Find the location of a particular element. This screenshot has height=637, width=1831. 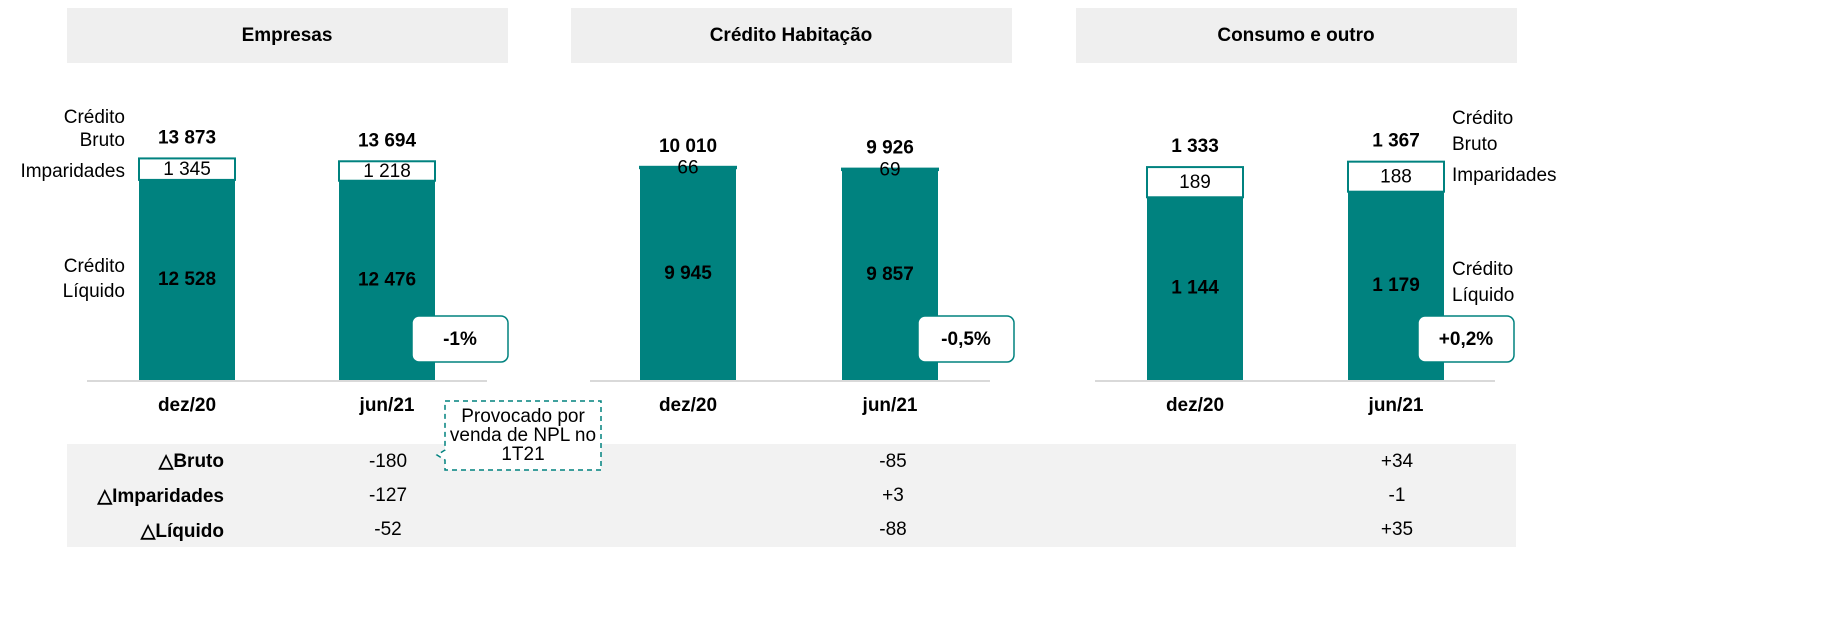

value-label: 1 144 is located at coordinates (1195, 288).